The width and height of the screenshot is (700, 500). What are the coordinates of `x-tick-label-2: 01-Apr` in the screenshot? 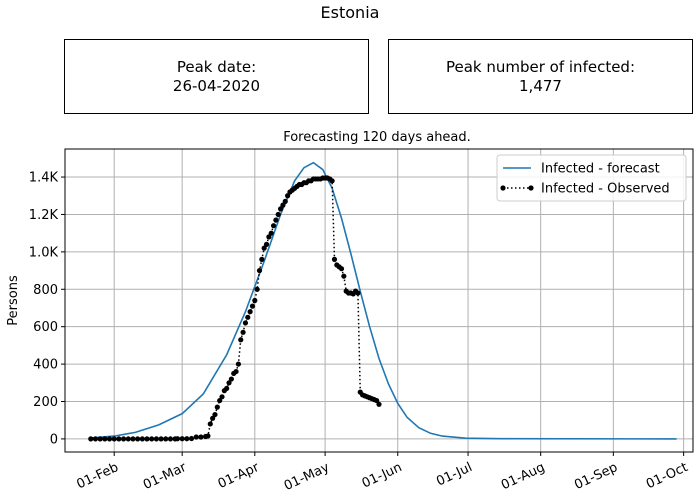 It's located at (239, 476).